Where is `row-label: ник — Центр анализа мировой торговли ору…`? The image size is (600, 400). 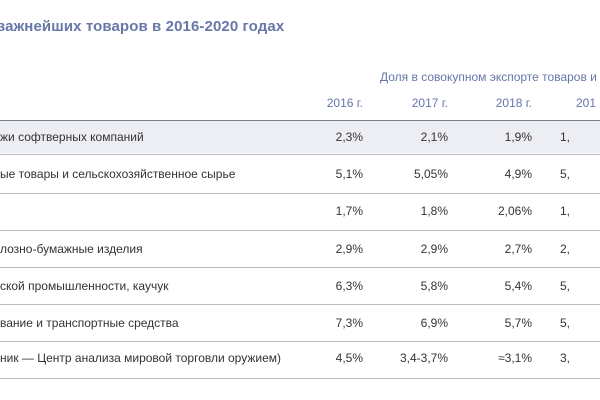 row-label: ник — Центр анализа мировой торговли ору… is located at coordinates (141, 358).